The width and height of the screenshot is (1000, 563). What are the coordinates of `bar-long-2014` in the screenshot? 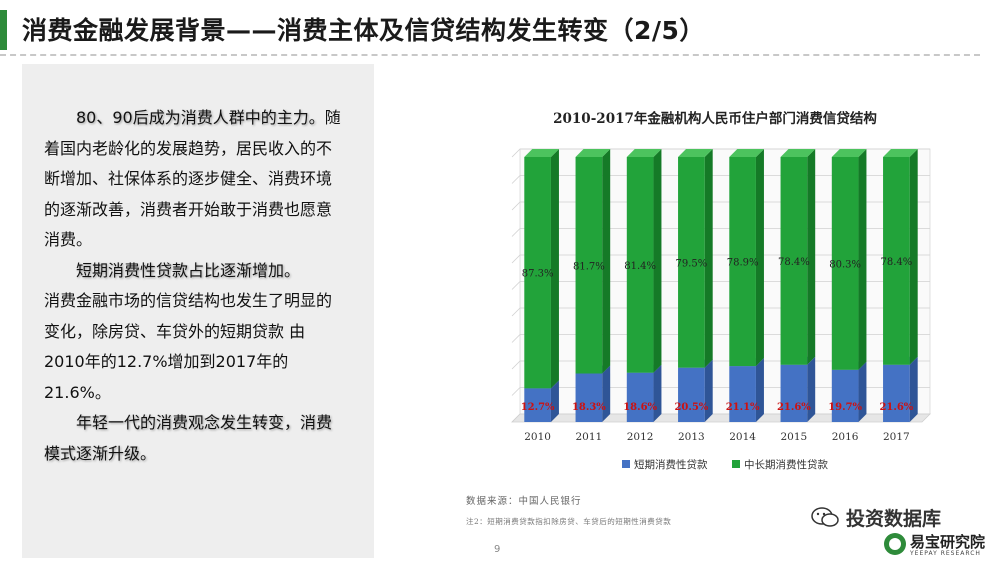 It's located at (742, 262).